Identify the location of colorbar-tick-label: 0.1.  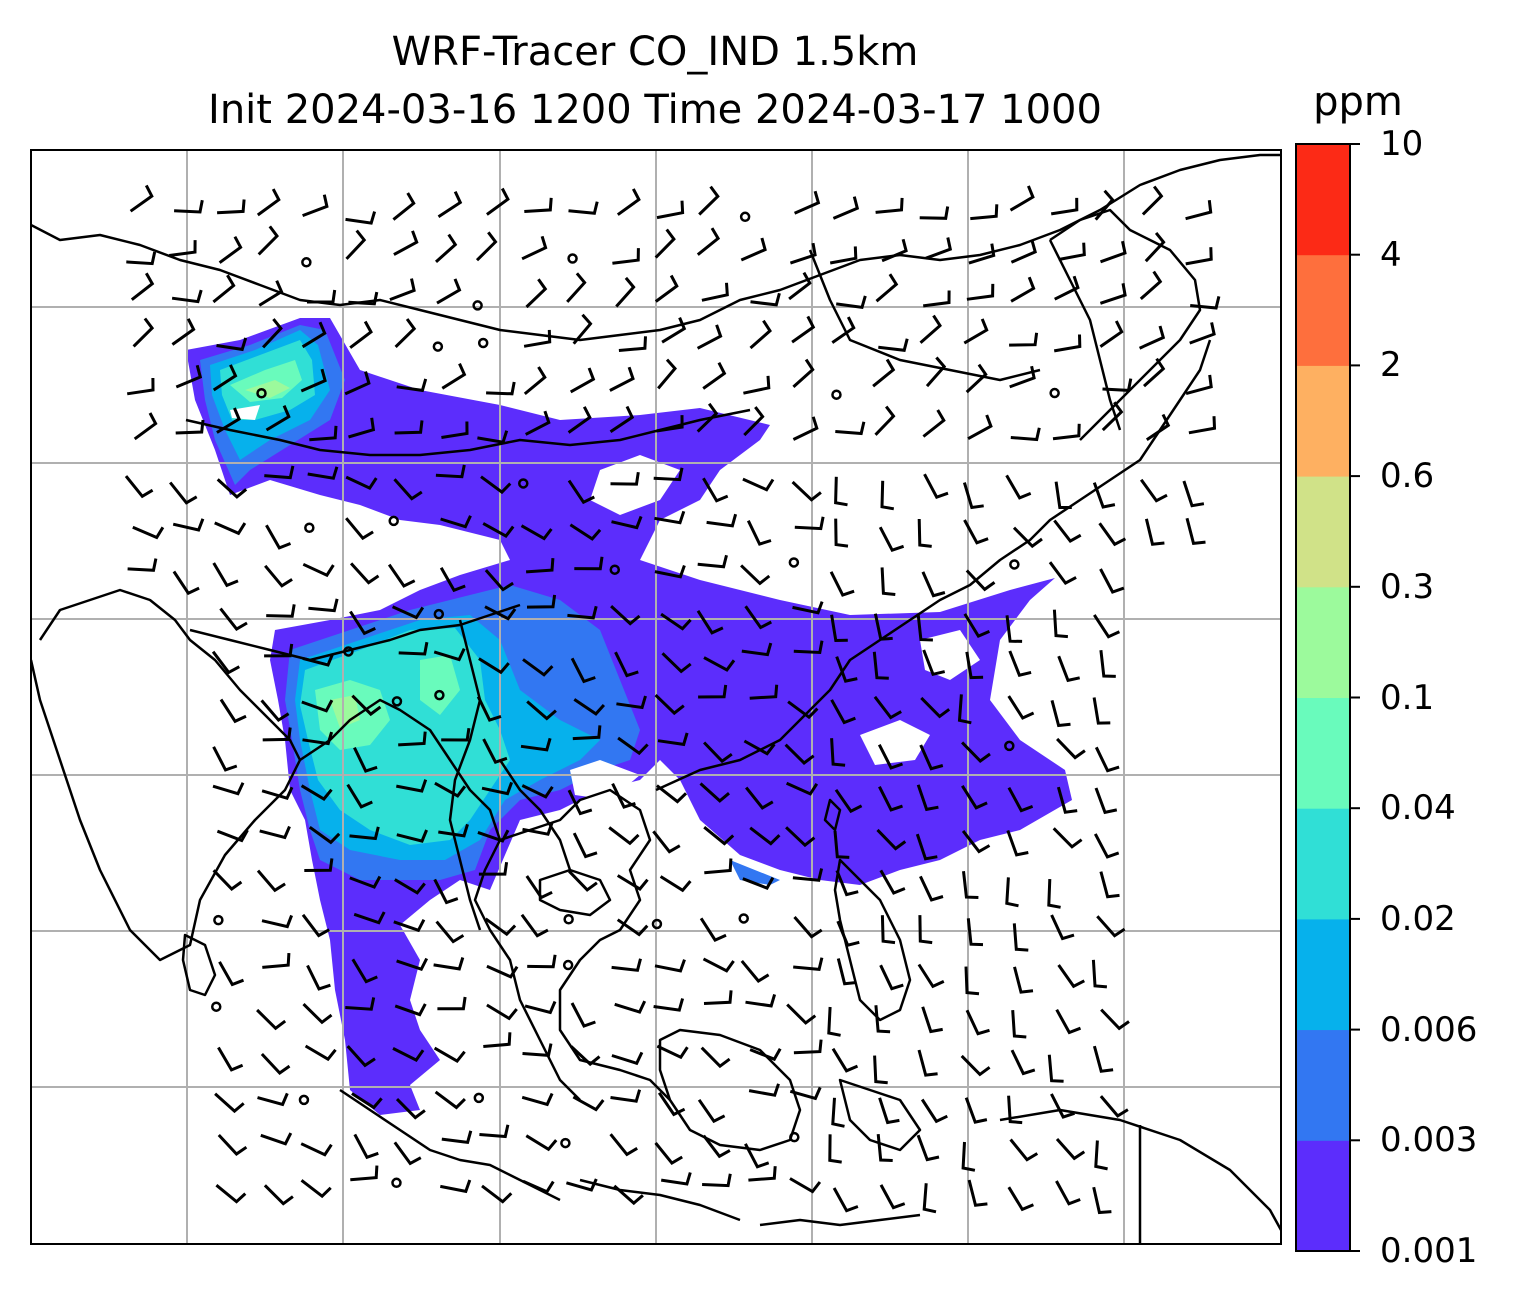
(1407, 697).